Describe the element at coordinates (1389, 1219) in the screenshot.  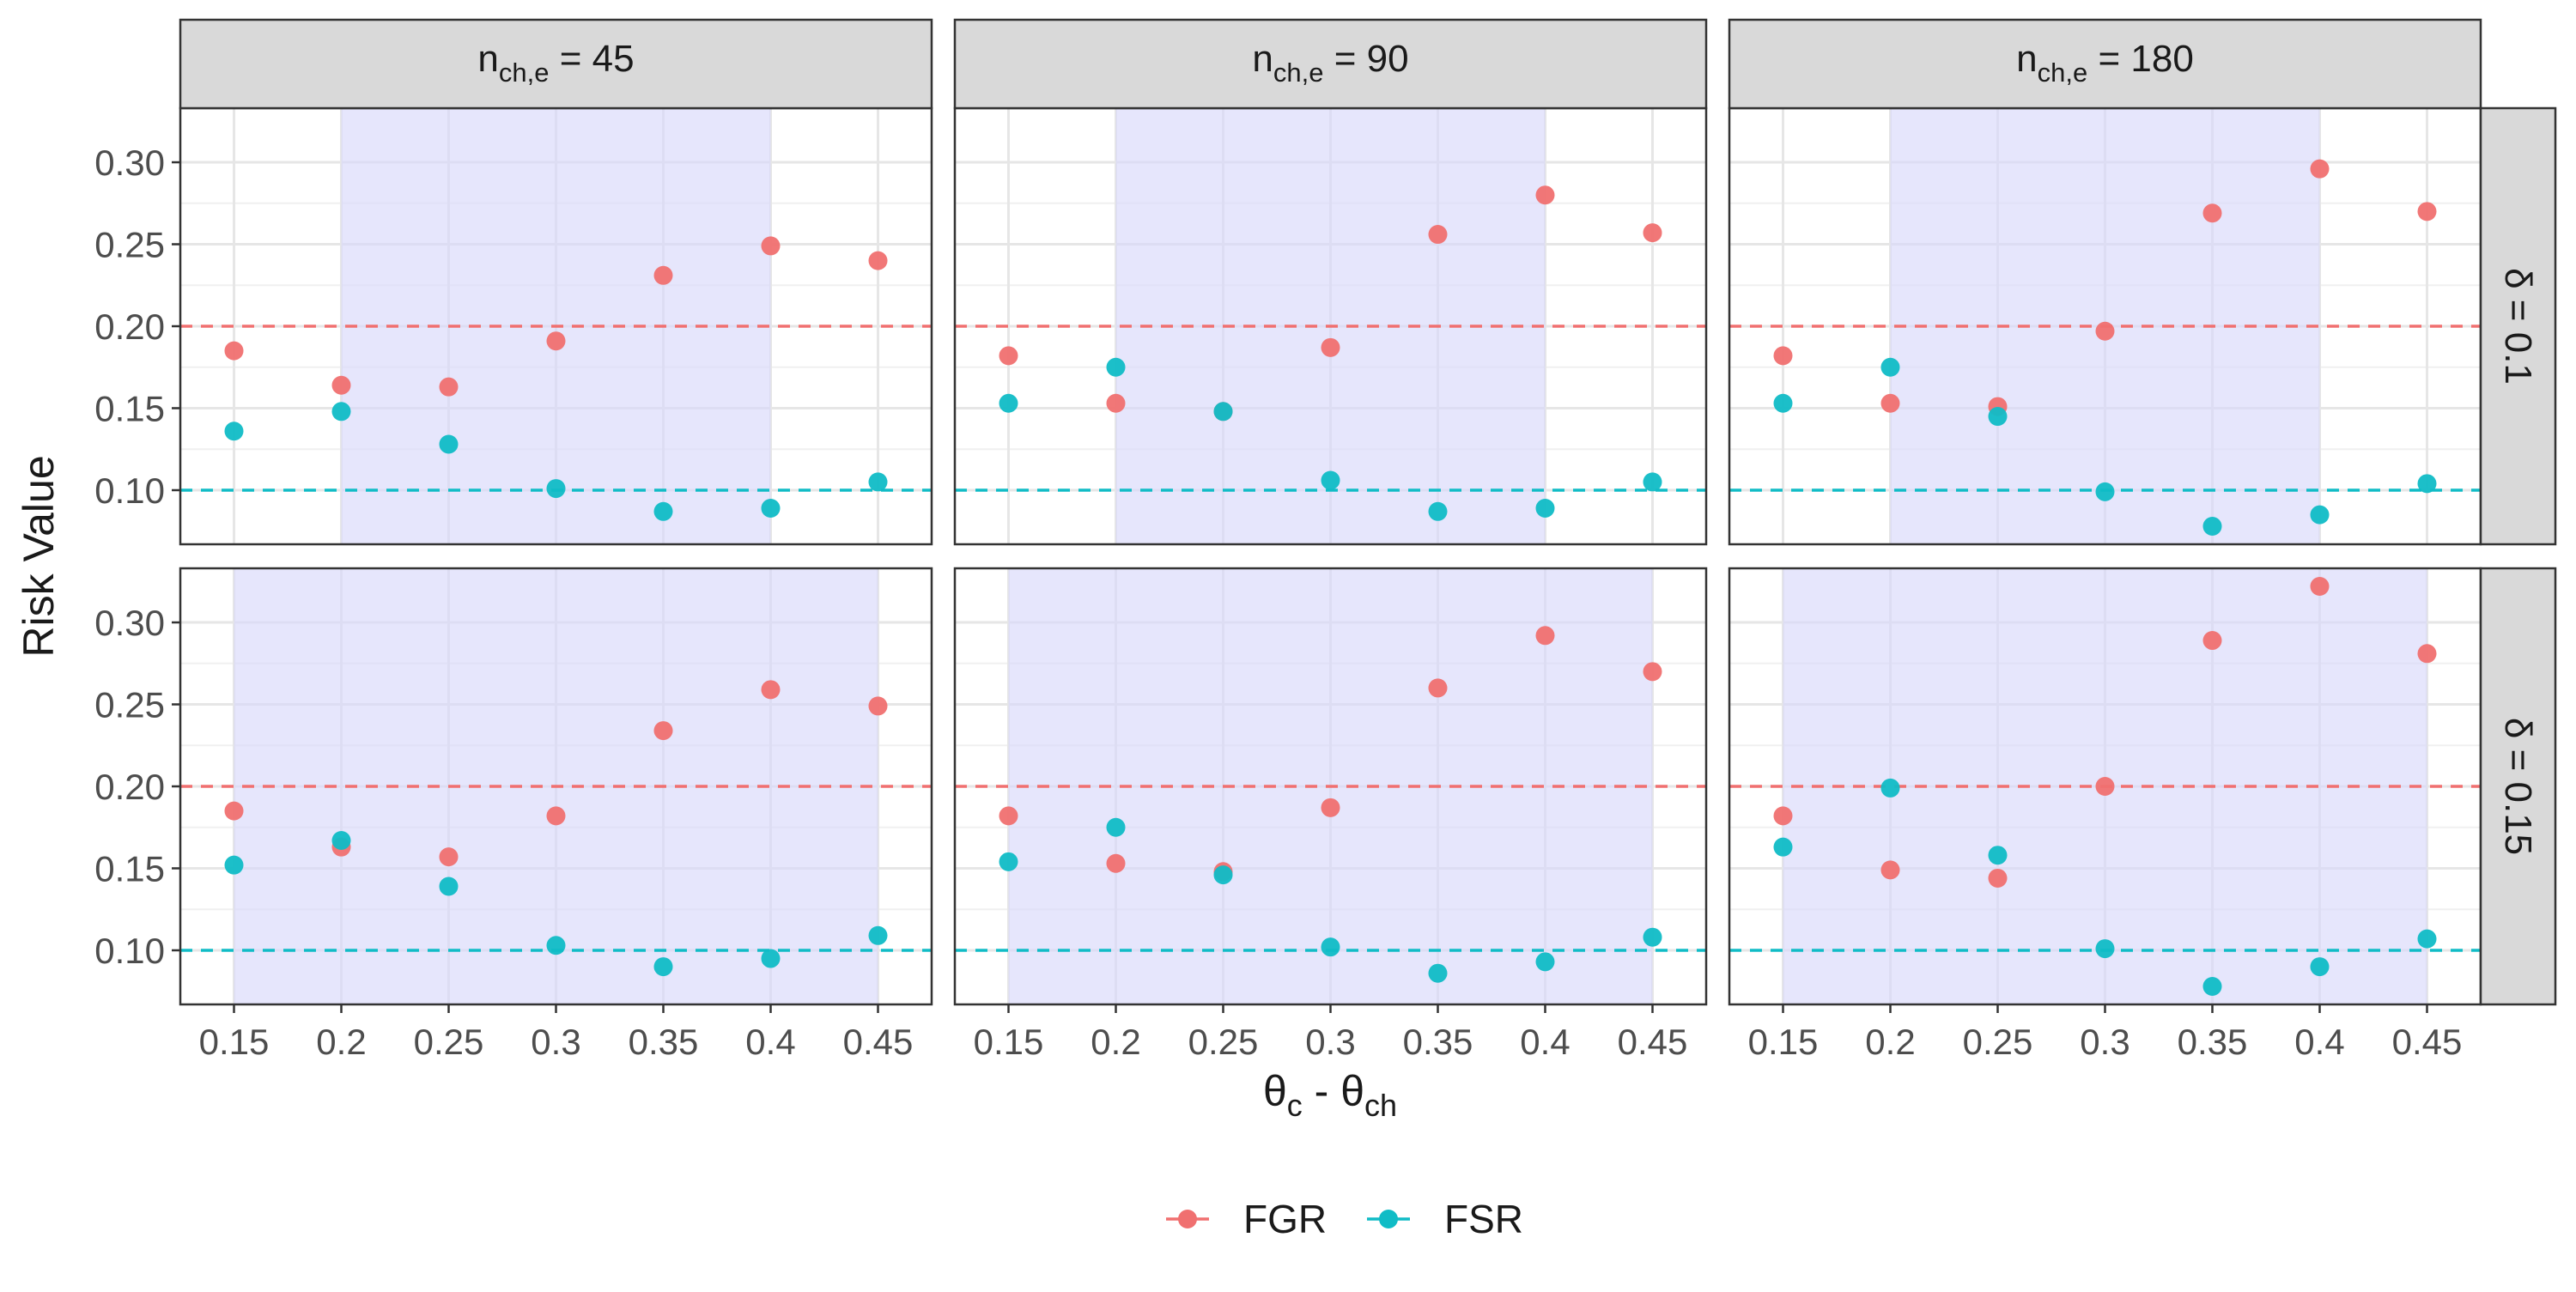
I see `legend-marker-fsr` at that location.